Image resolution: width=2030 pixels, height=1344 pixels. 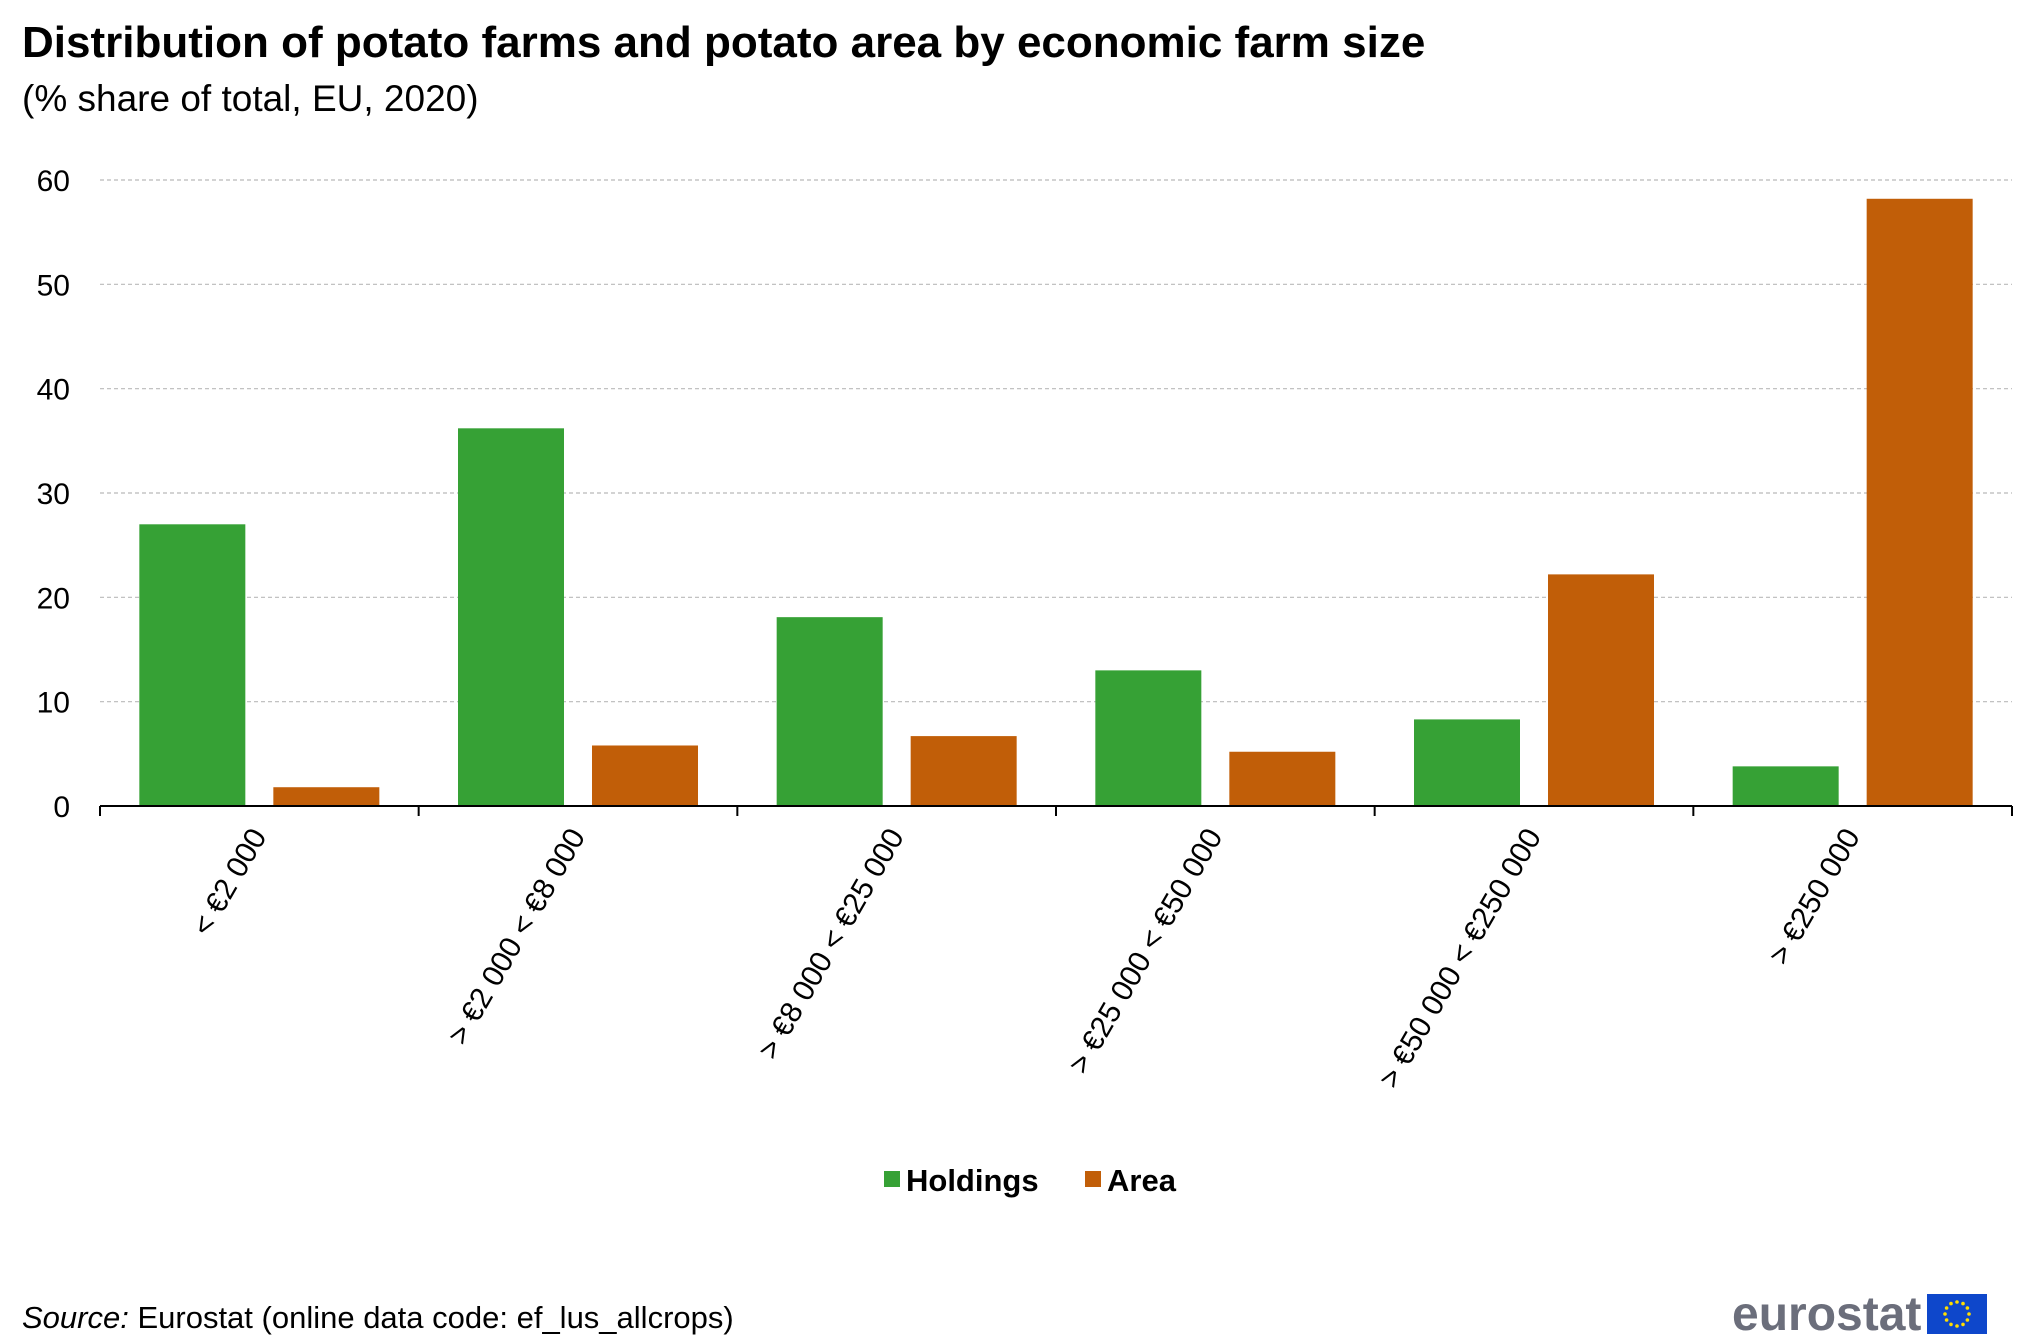 What do you see at coordinates (53, 181) in the screenshot?
I see `y-tick-label: 60` at bounding box center [53, 181].